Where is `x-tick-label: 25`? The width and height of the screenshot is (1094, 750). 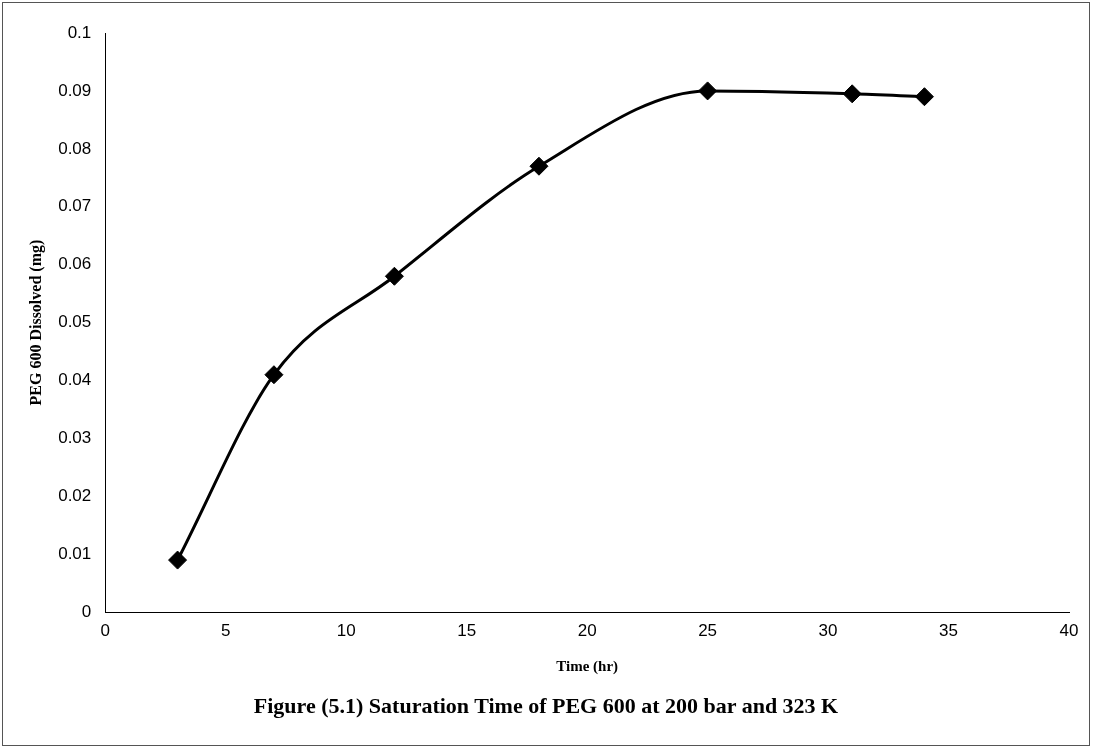
x-tick-label: 25 is located at coordinates (708, 631).